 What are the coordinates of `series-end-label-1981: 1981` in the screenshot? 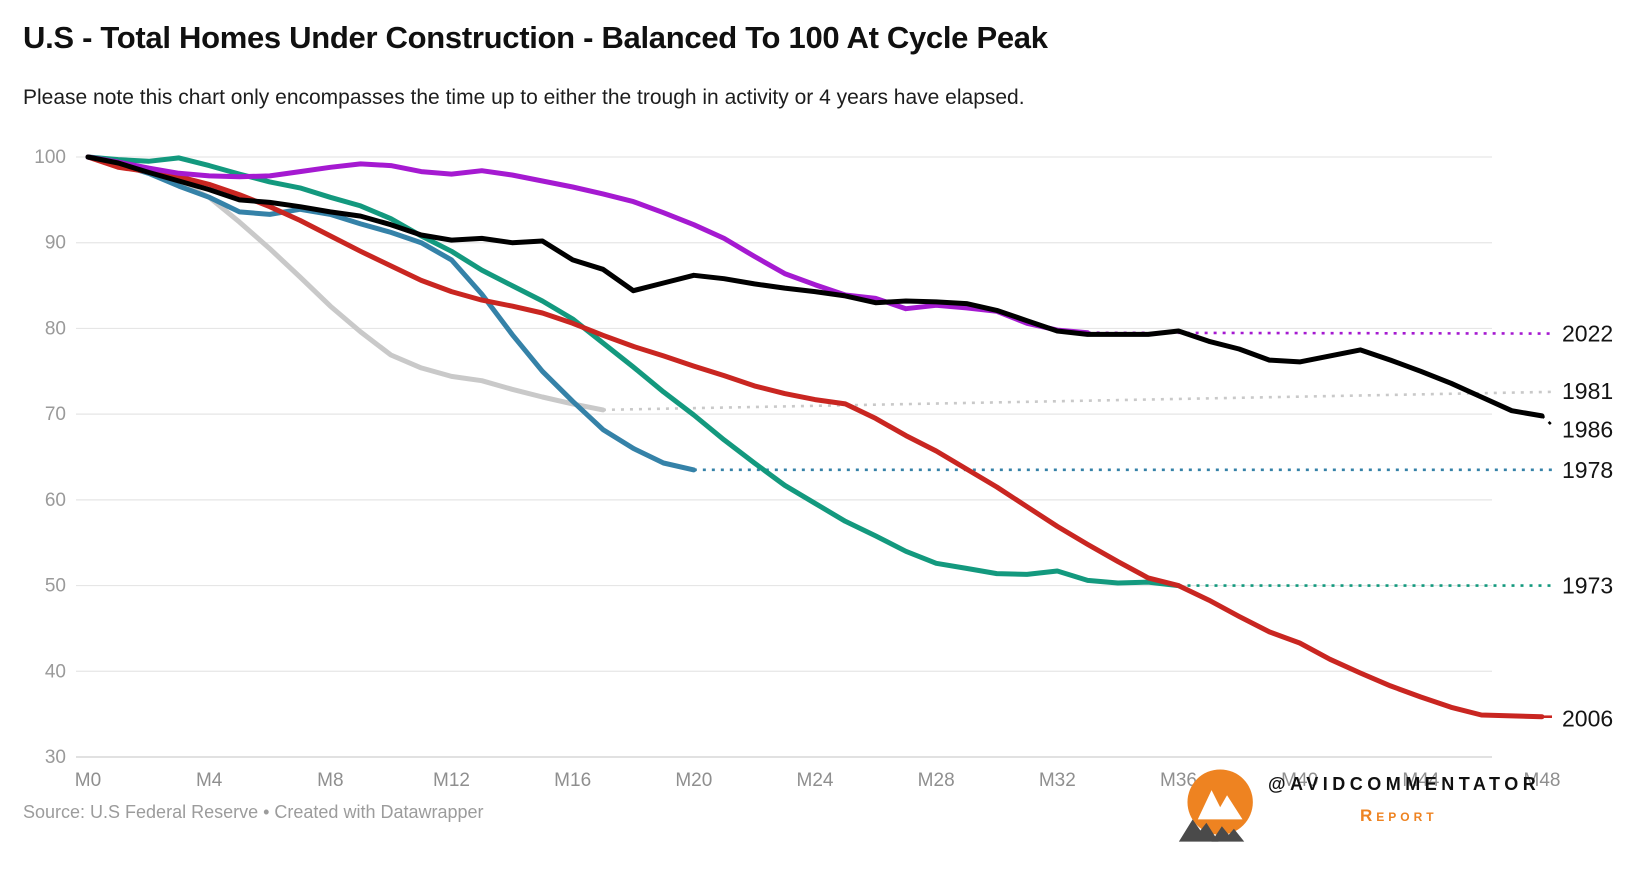 It's located at (1587, 391).